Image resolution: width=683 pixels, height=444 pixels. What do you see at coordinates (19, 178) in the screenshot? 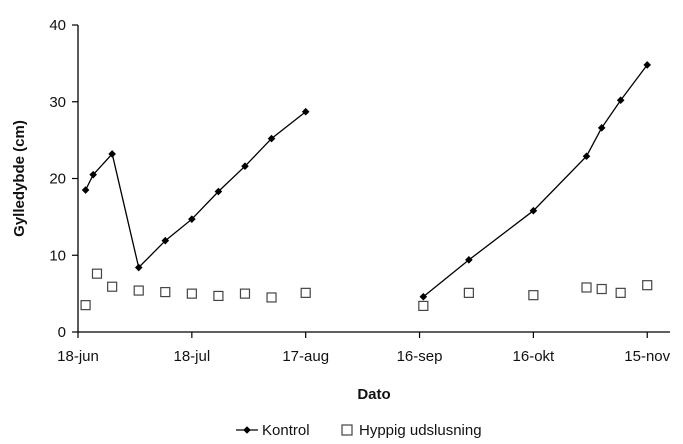
I see `y-axis-title: Gylledybde (cm)` at bounding box center [19, 178].